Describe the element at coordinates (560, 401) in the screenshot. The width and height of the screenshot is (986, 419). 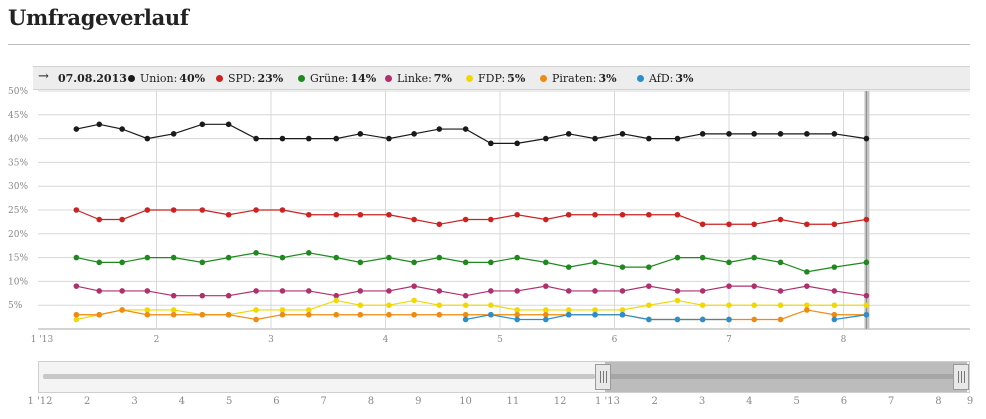
I see `navigator-tick-label: 12` at that location.